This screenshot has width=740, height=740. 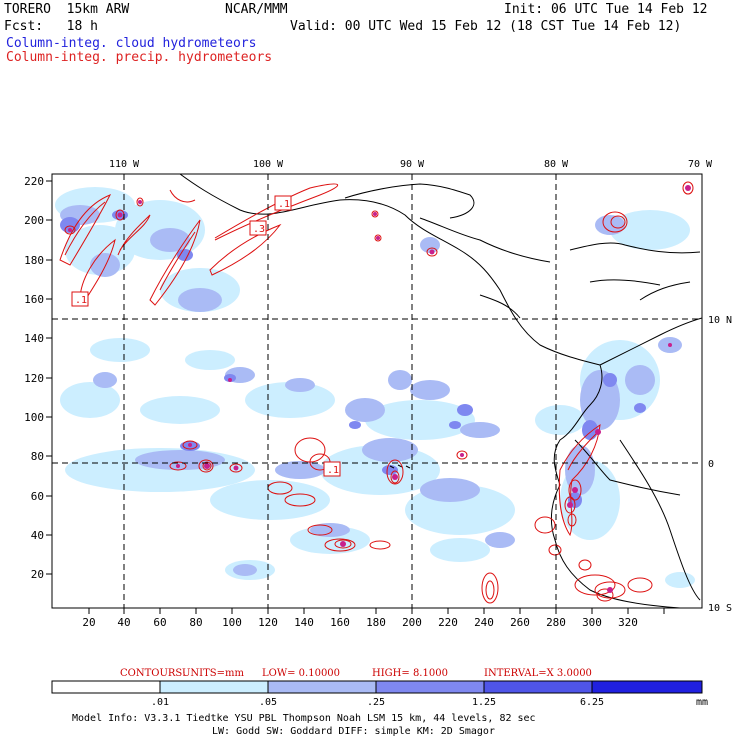 What do you see at coordinates (412, 622) in the screenshot?
I see `x-tick-label: 200` at bounding box center [412, 622].